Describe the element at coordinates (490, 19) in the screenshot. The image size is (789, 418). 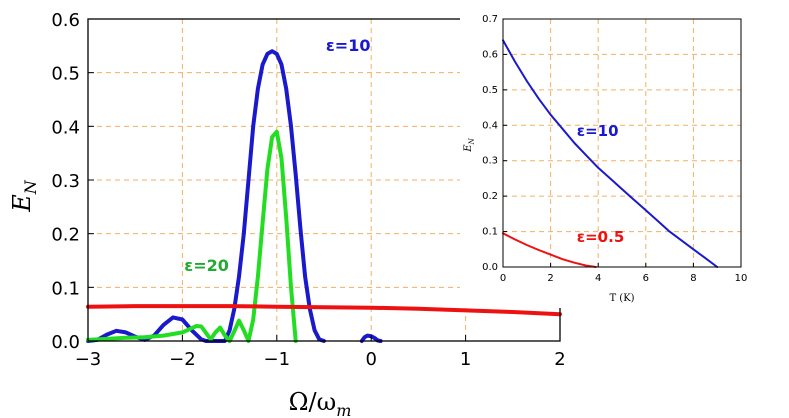
I see `inset-y-tick-label: 0.7` at that location.